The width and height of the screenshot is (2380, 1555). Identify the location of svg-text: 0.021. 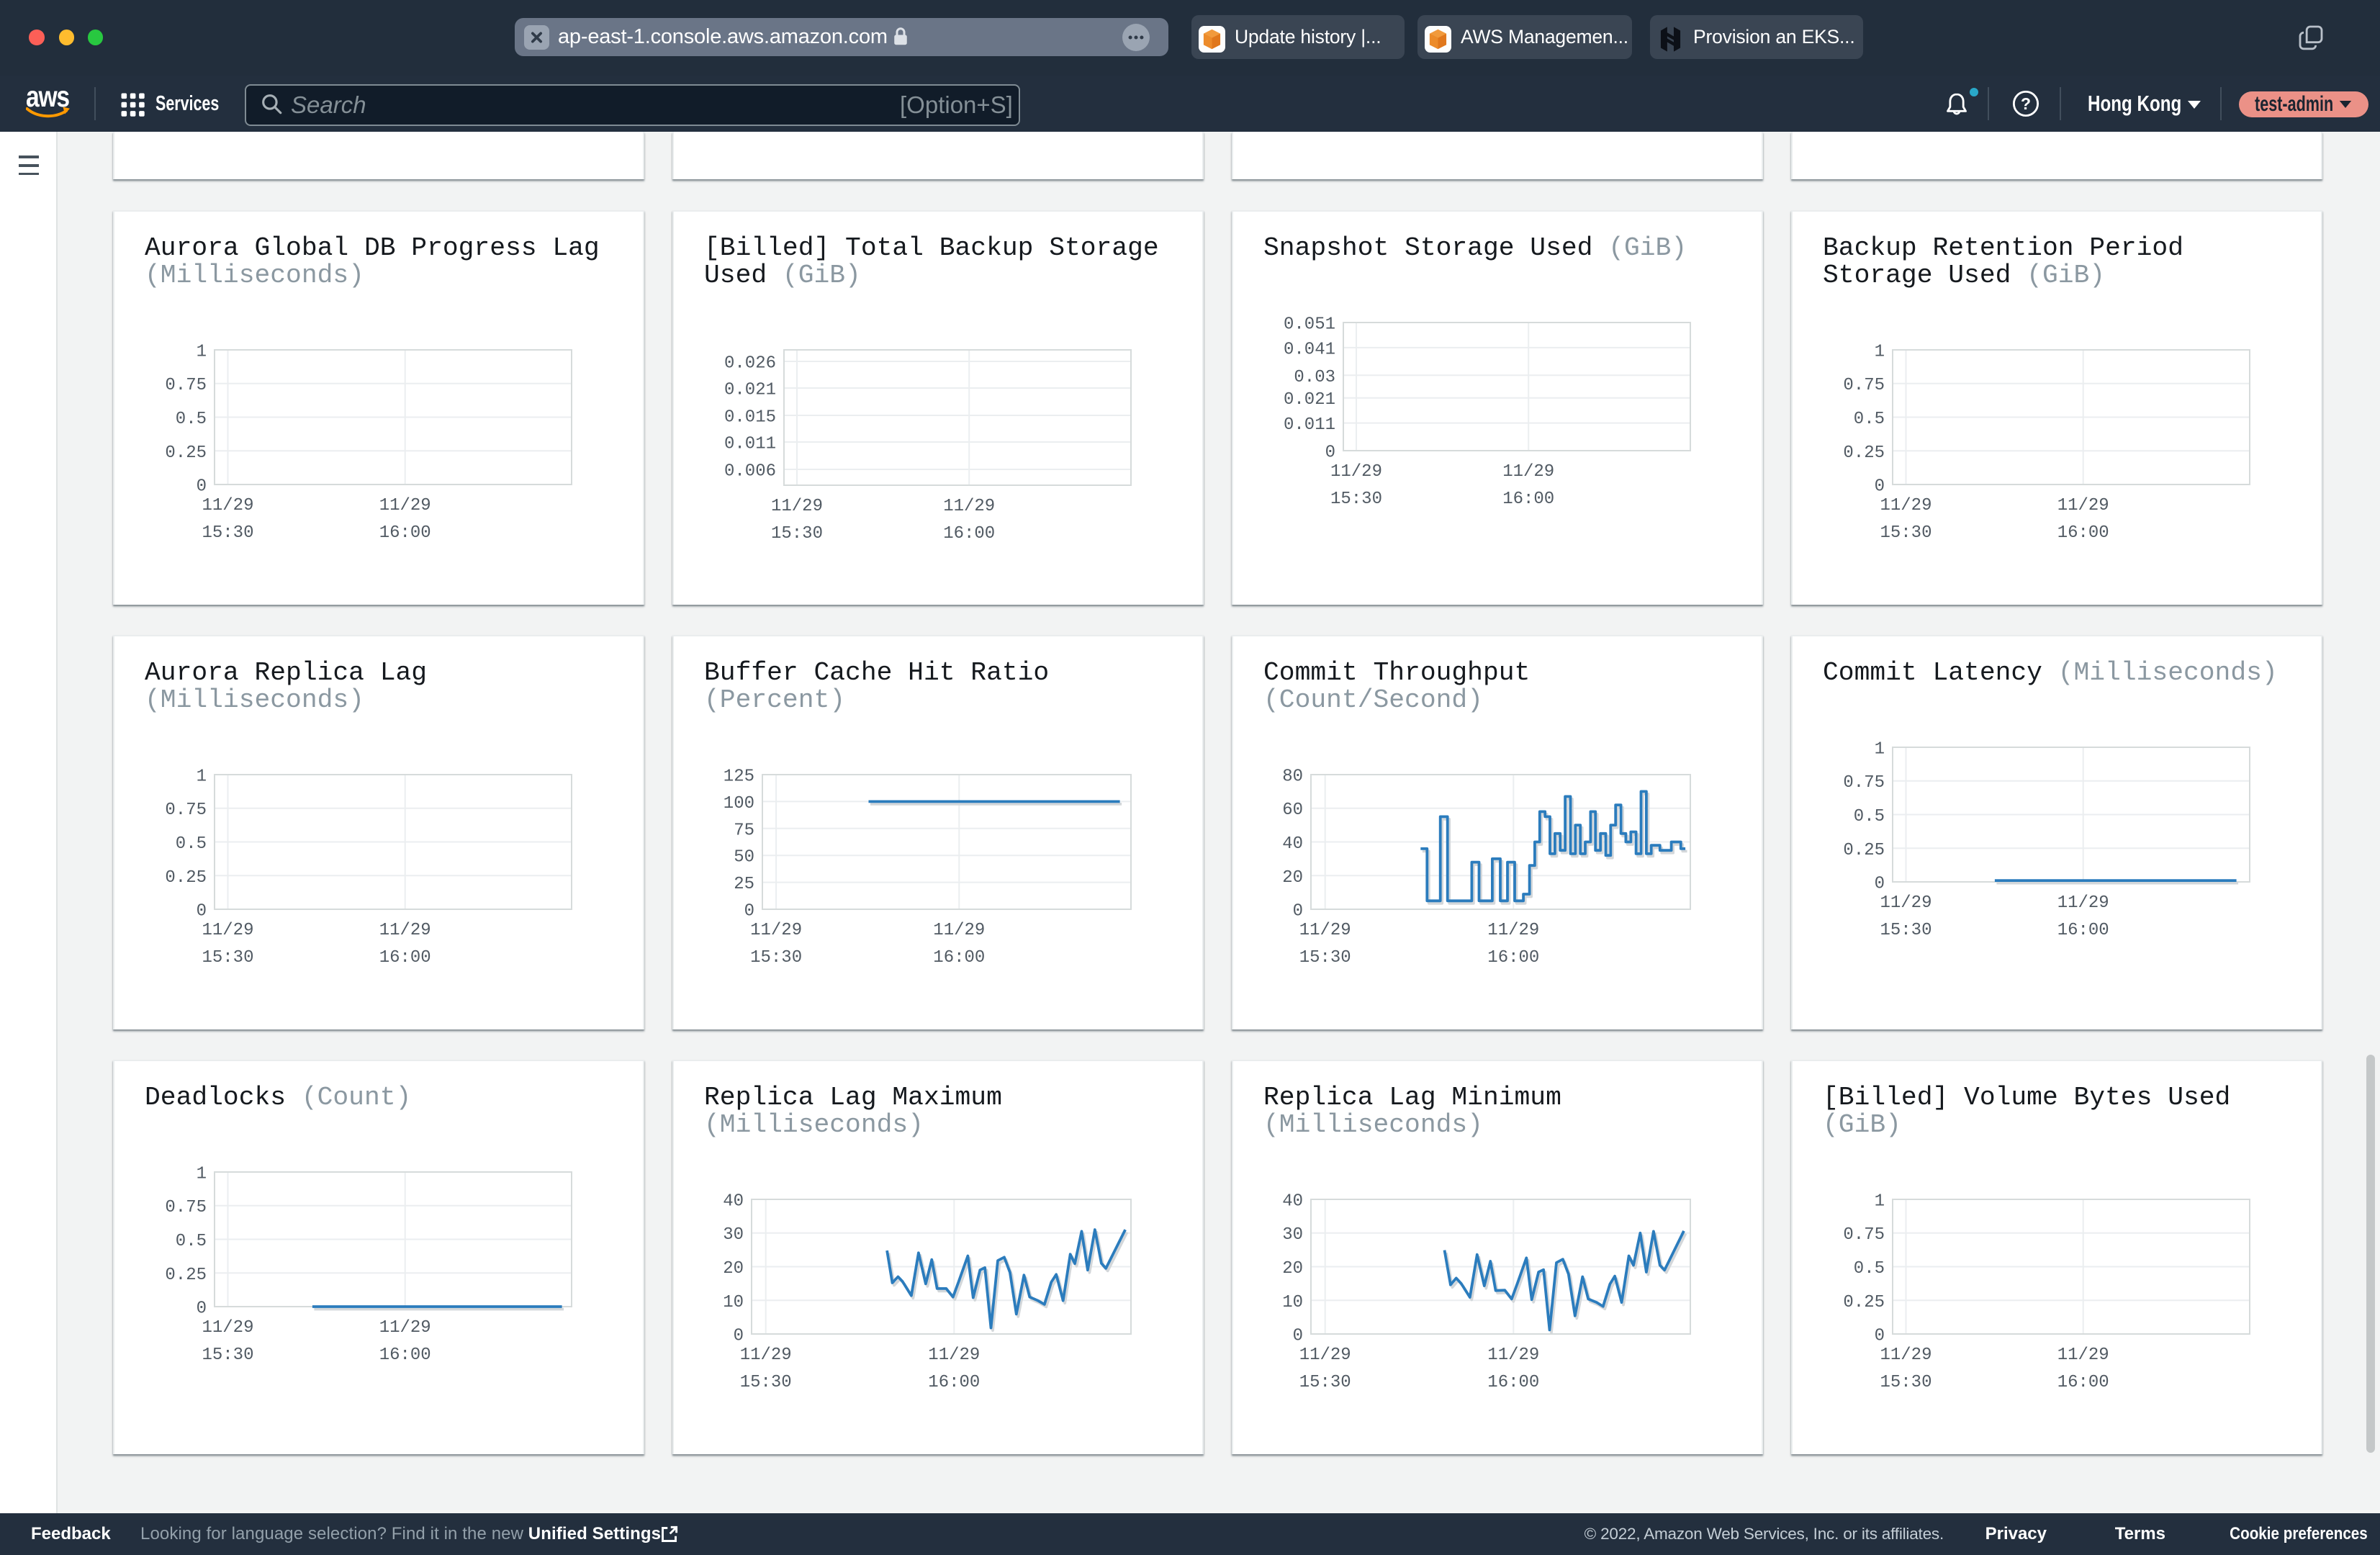
(750, 390).